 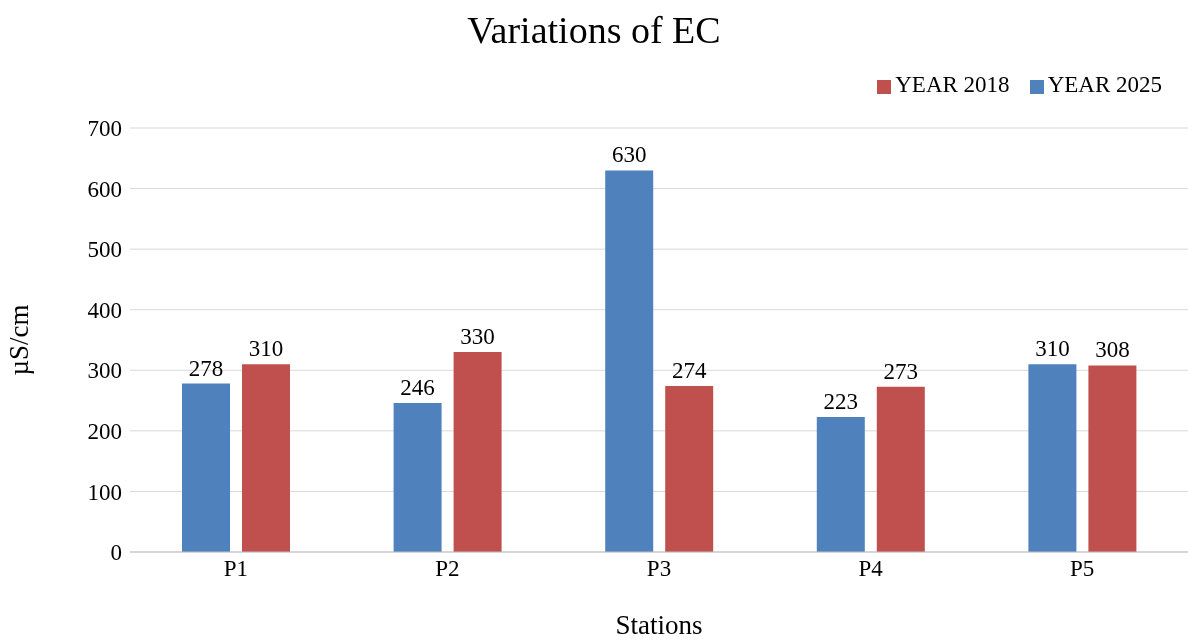 I want to click on y-tick-label: 500, so click(x=104, y=250).